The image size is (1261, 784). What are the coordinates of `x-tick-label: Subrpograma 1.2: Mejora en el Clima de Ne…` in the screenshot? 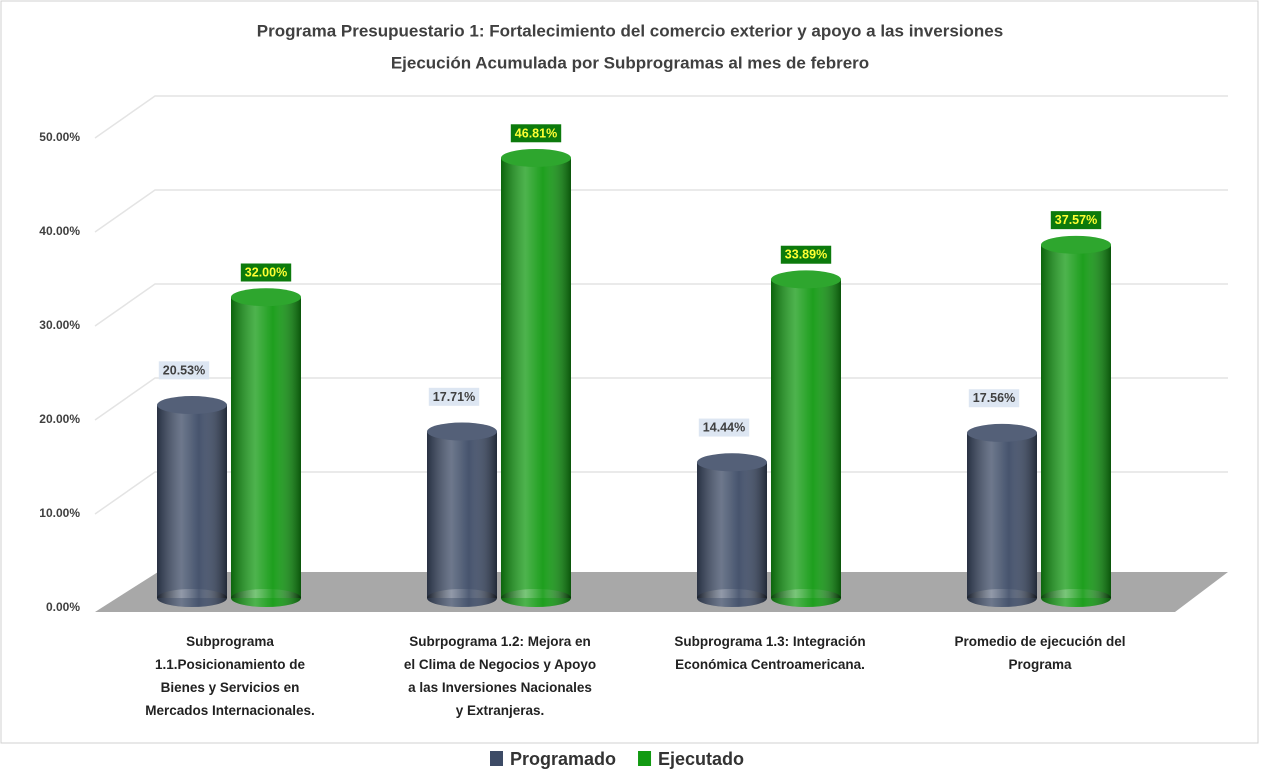 It's located at (500, 676).